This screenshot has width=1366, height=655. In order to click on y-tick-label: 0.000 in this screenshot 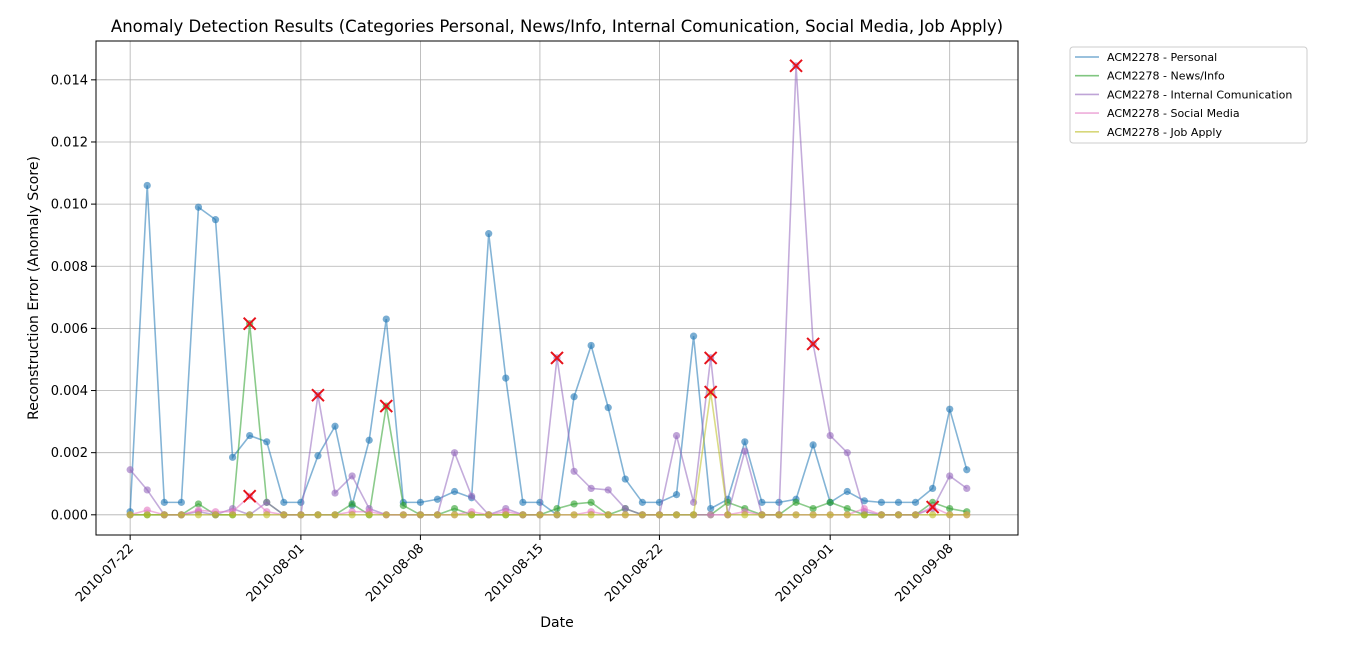, I will do `click(69, 515)`.